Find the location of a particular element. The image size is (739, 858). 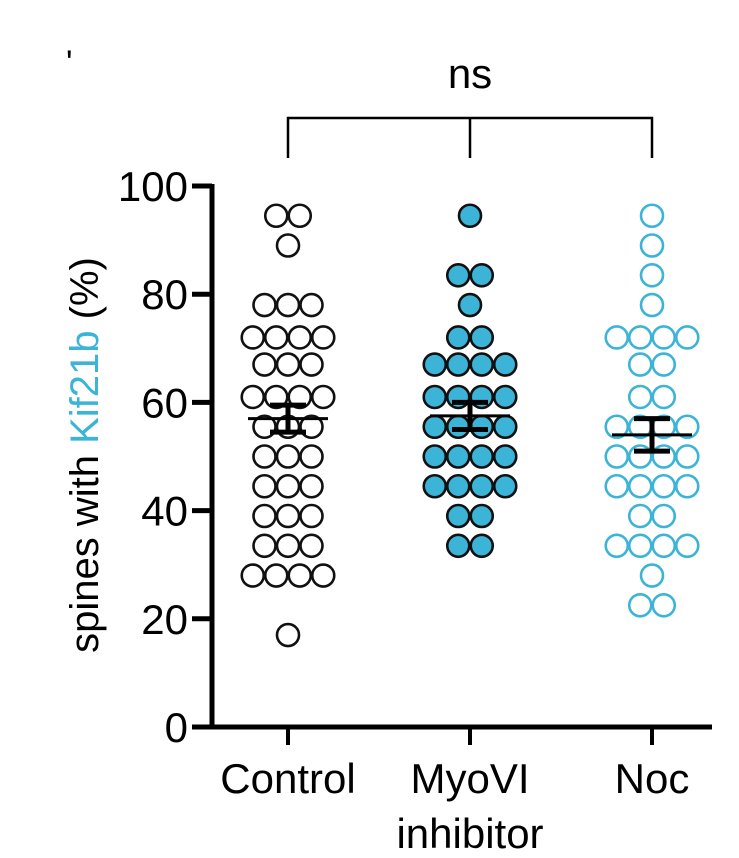

y-axis-label-suffix: (%) is located at coordinates (85, 293).